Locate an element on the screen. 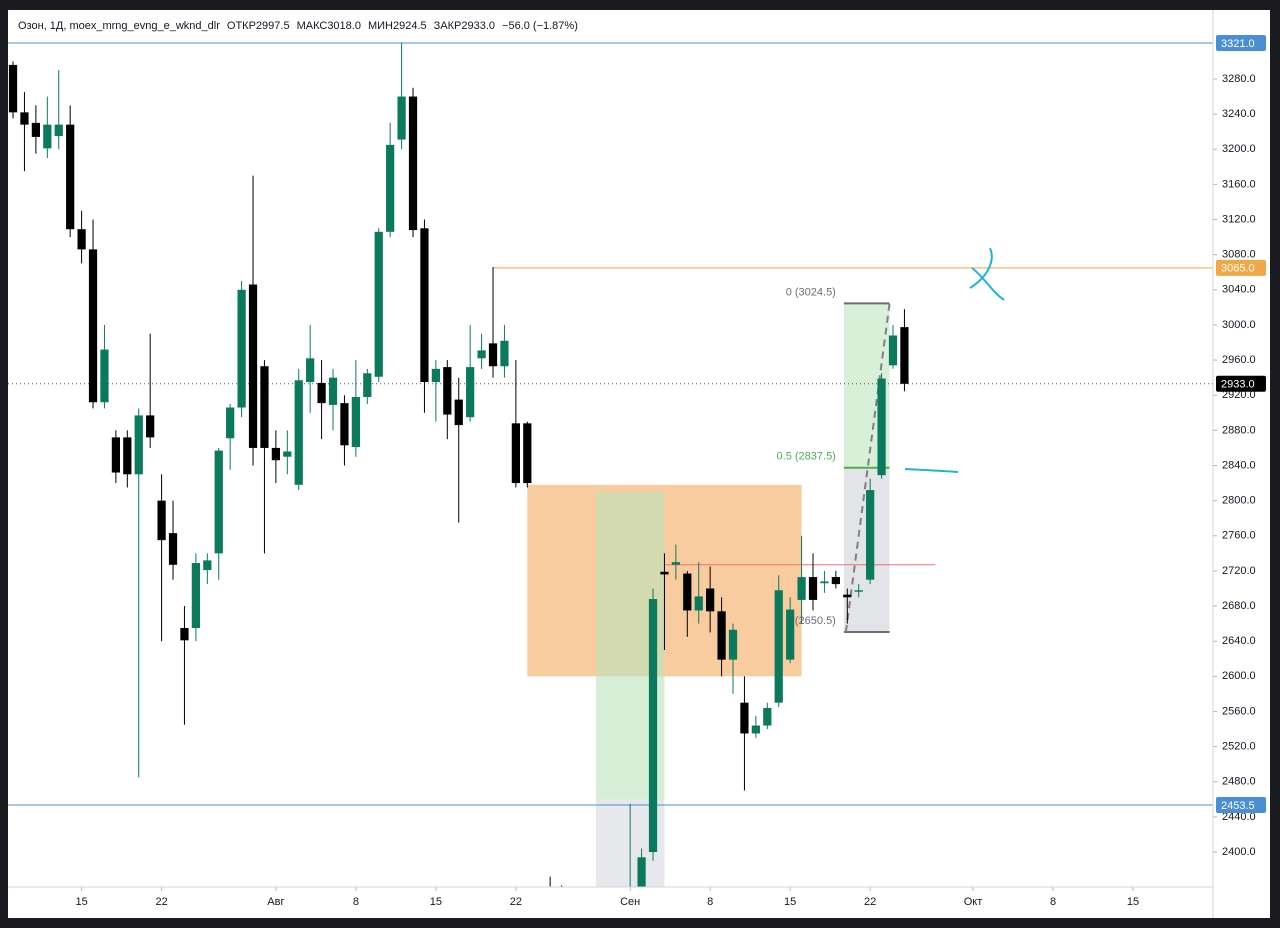  y-tick-label: 2680.0 is located at coordinates (1239, 606).